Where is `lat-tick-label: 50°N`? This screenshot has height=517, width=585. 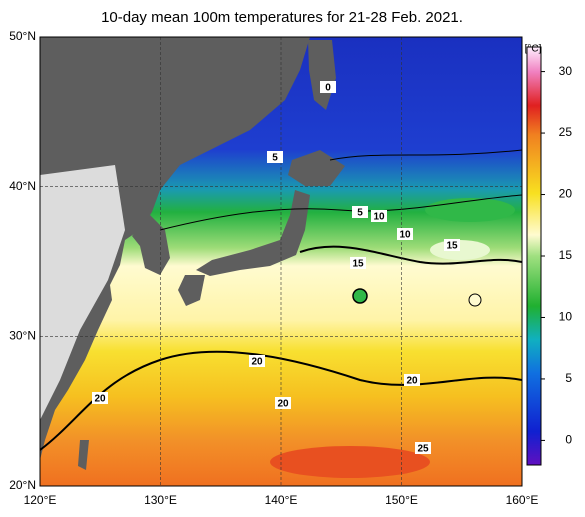 lat-tick-label: 50°N is located at coordinates (22, 36).